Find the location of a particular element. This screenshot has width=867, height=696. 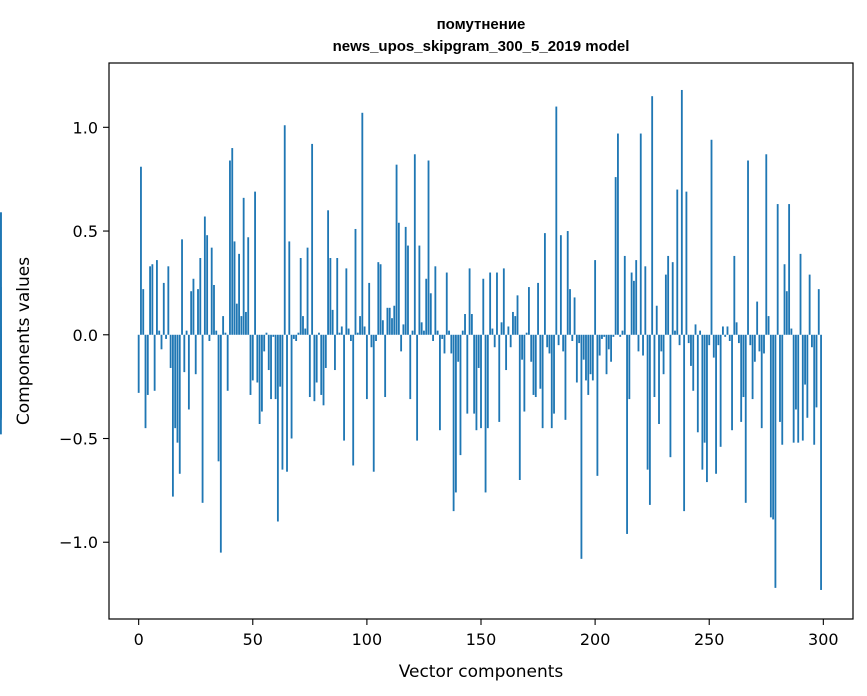

y-tick-label: 1.0 is located at coordinates (85, 127).